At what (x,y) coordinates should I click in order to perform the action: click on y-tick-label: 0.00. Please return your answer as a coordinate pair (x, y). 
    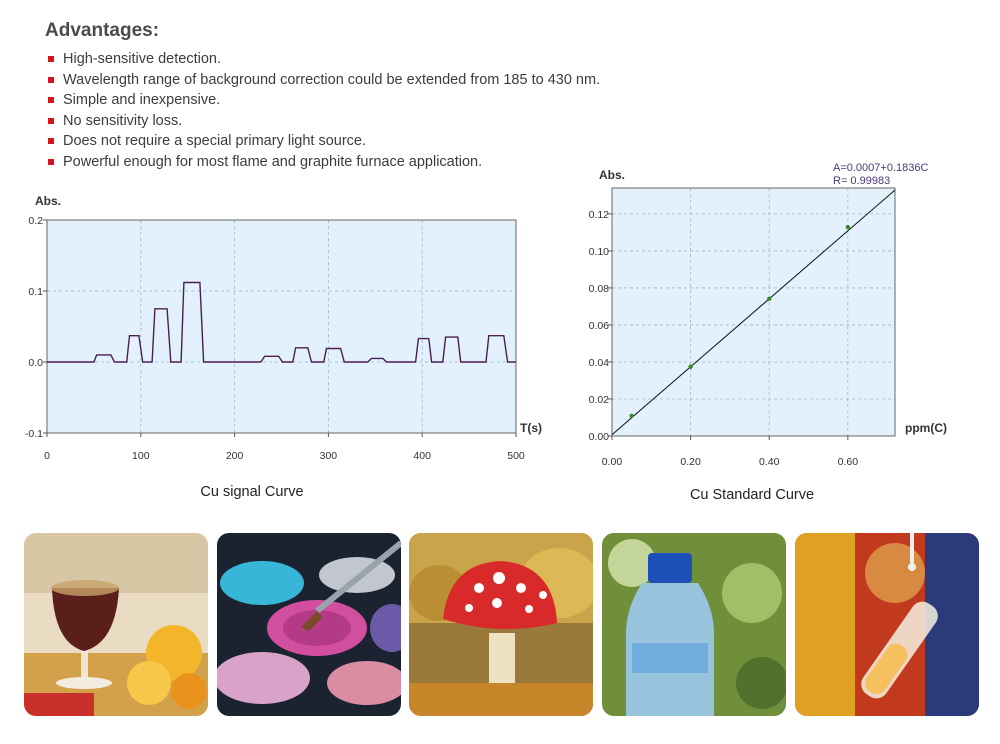
    Looking at the image, I should click on (599, 437).